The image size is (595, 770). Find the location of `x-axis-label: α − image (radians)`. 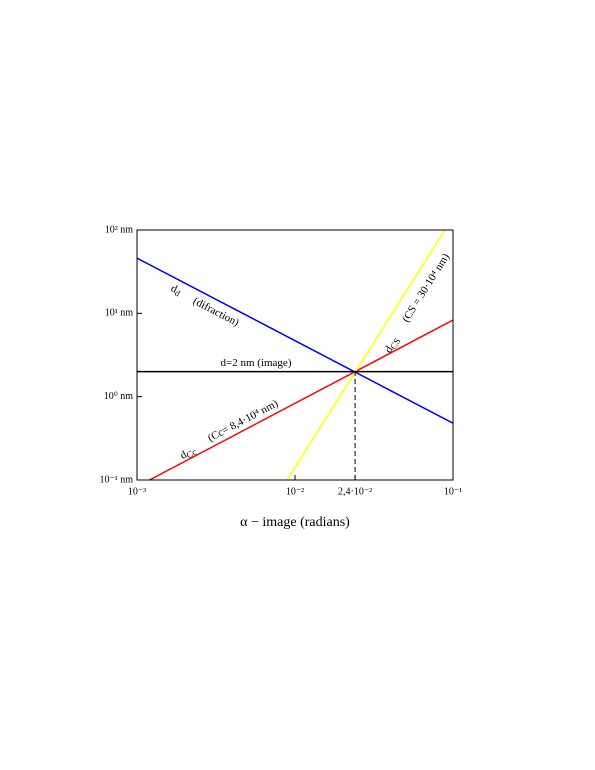

x-axis-label: α − image (radians) is located at coordinates (295, 522).